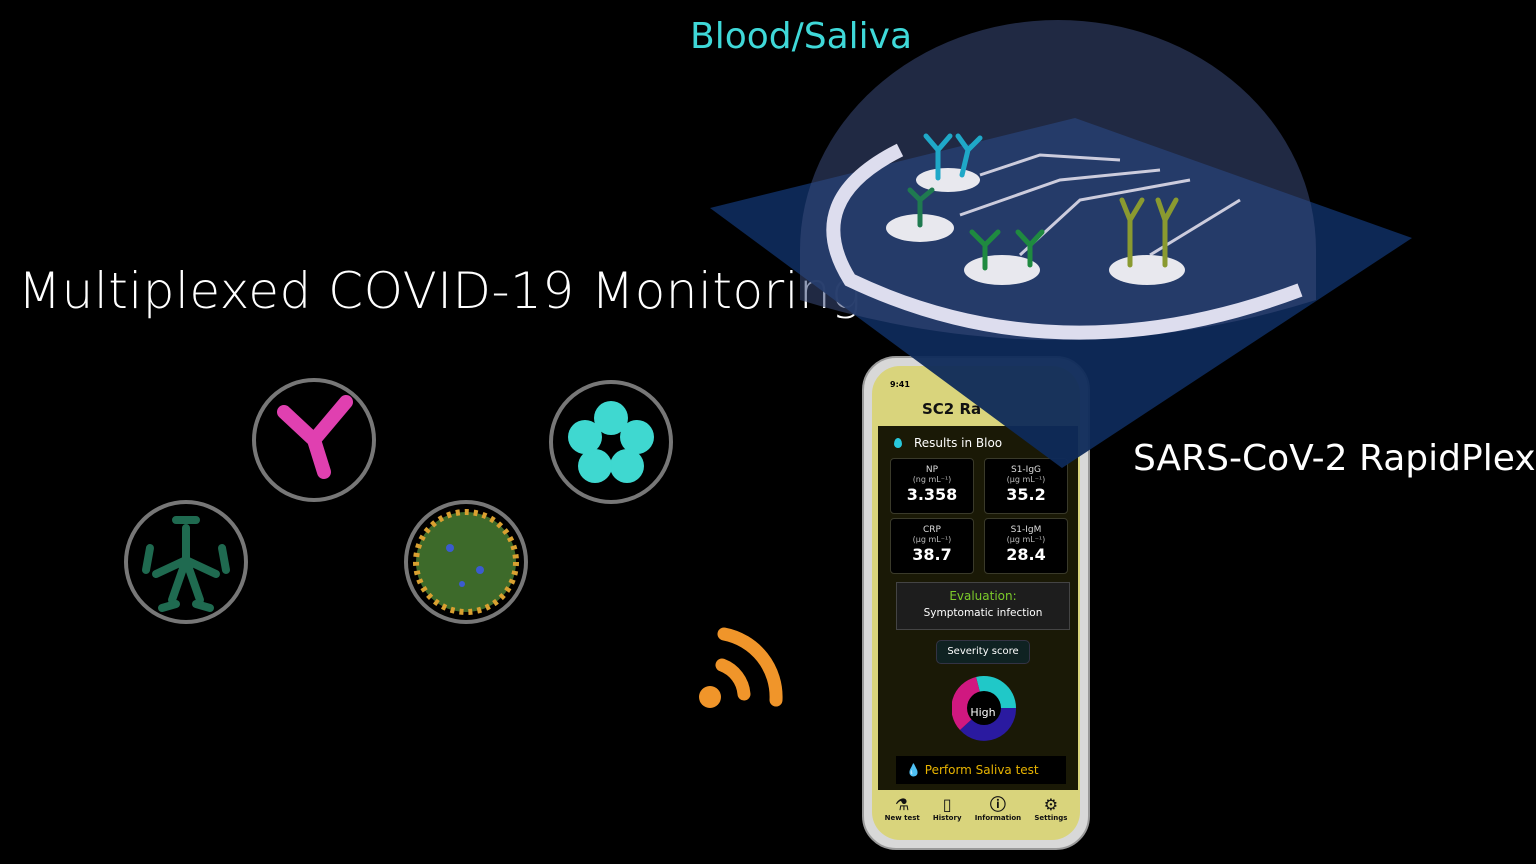  What do you see at coordinates (1026, 494) in the screenshot?
I see `card-value: 35.2` at bounding box center [1026, 494].